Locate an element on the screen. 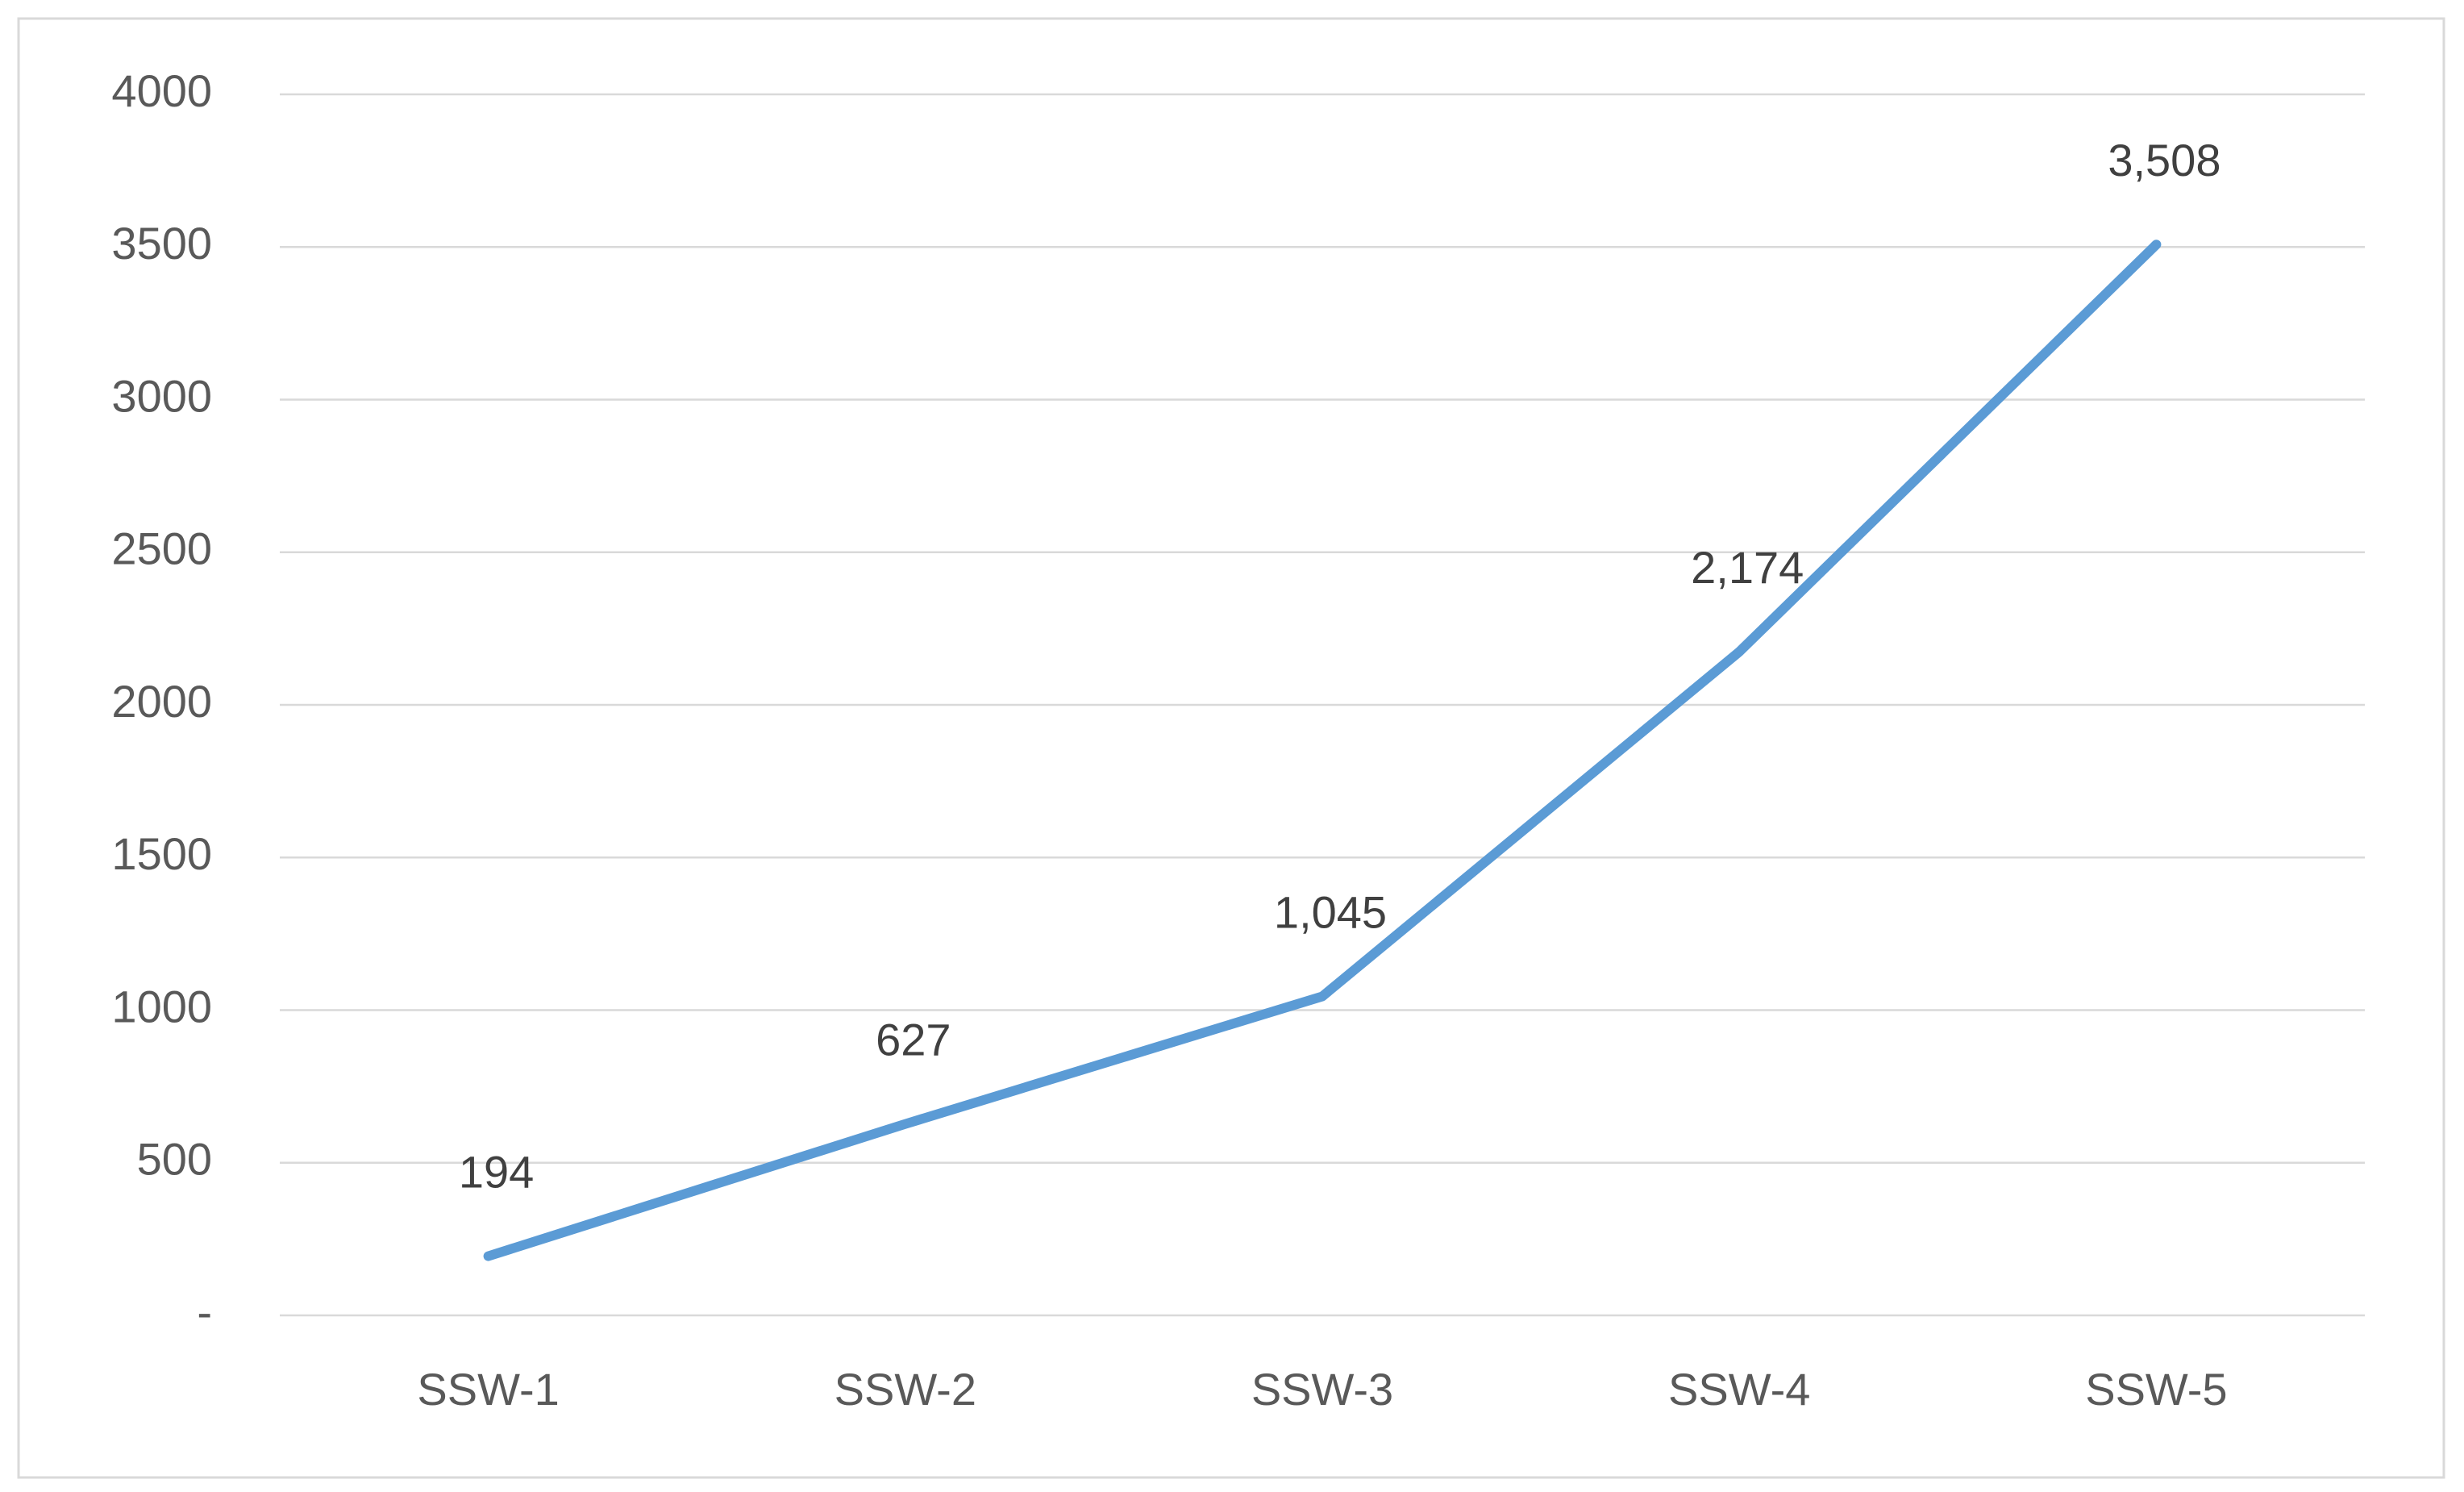 Image resolution: width=2464 pixels, height=1492 pixels. x-tick-label: SSW-5 is located at coordinates (2156, 1389).